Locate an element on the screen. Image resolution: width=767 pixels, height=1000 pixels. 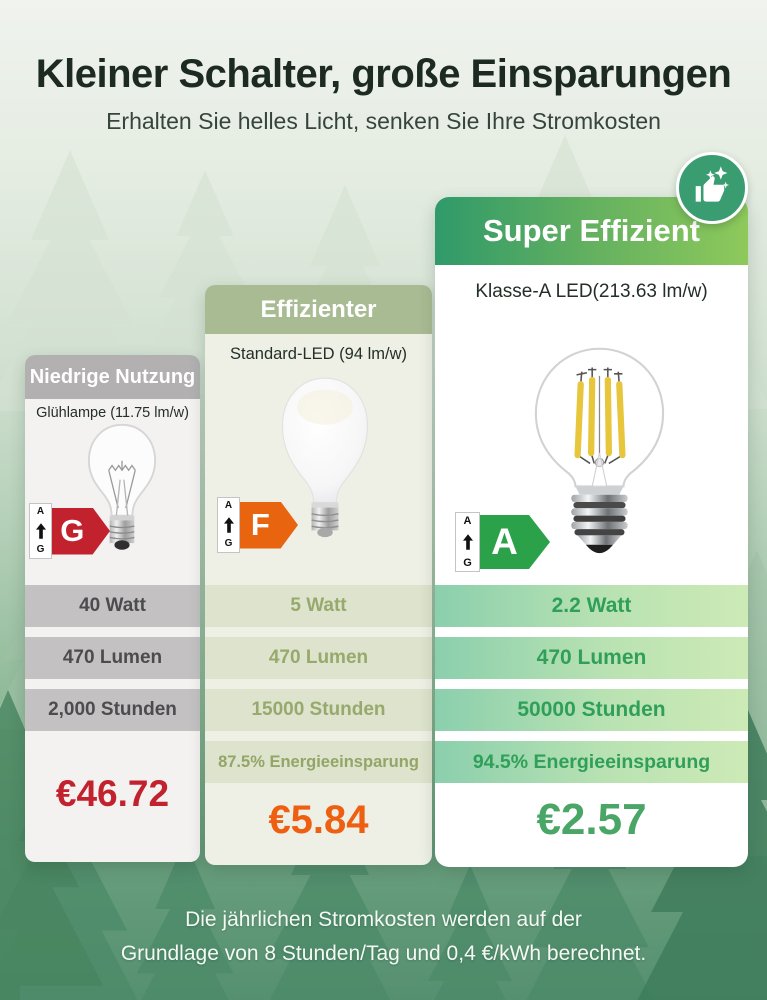
energy-class-letter: A is located at coordinates (504, 541).